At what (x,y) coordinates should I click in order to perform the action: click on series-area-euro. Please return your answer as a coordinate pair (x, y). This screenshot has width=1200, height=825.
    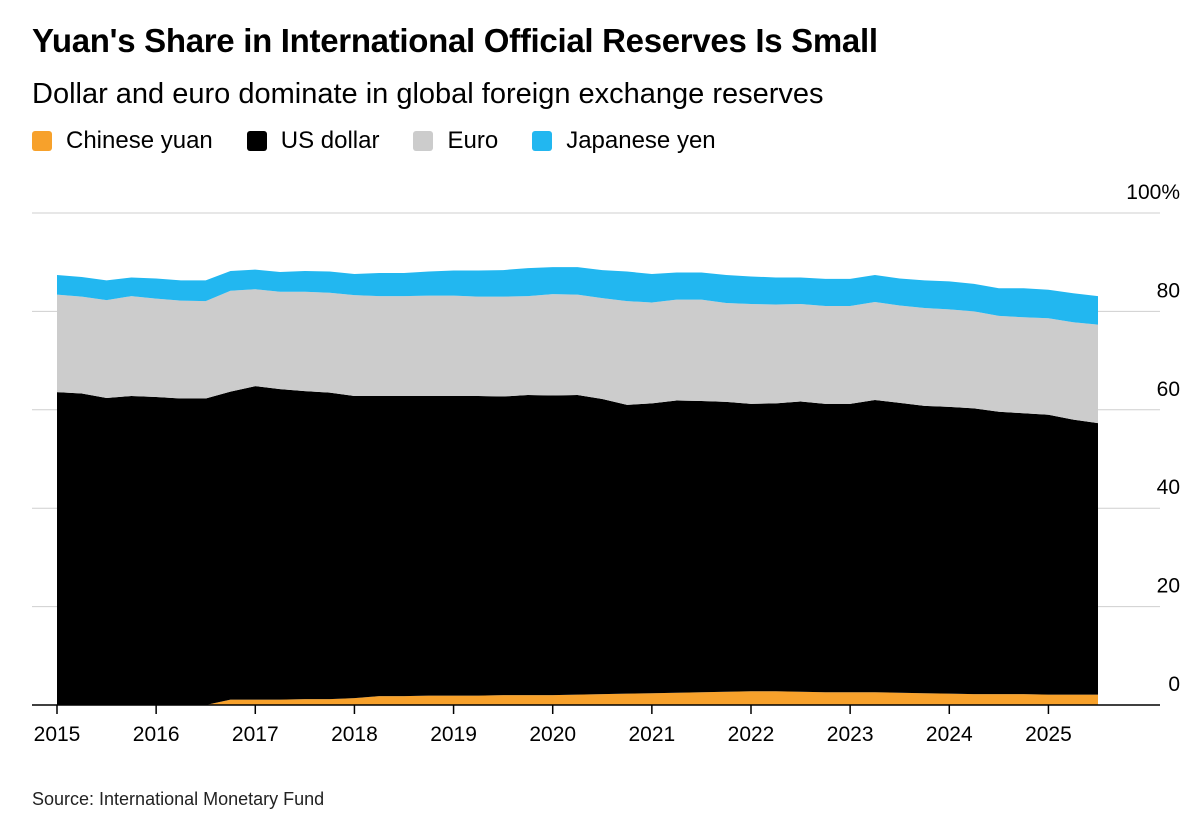
    Looking at the image, I should click on (577, 356).